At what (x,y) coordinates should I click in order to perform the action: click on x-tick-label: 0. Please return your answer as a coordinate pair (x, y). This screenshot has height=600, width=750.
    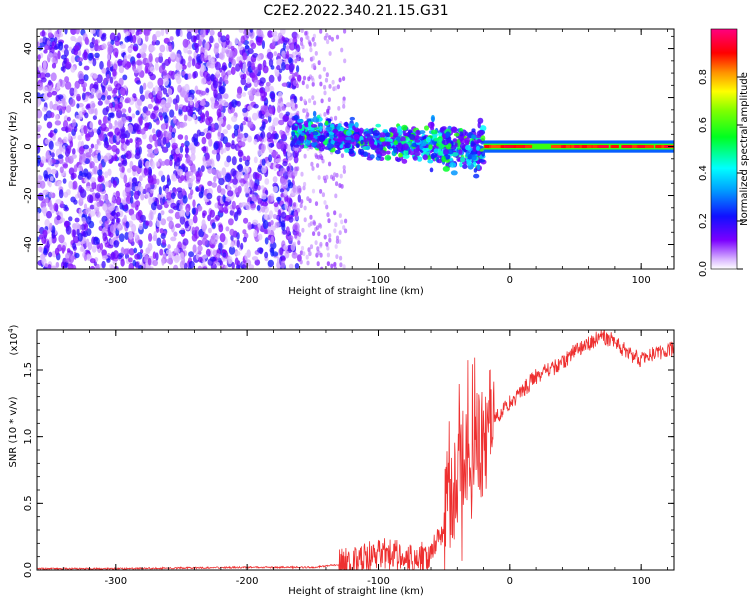
    Looking at the image, I should click on (510, 581).